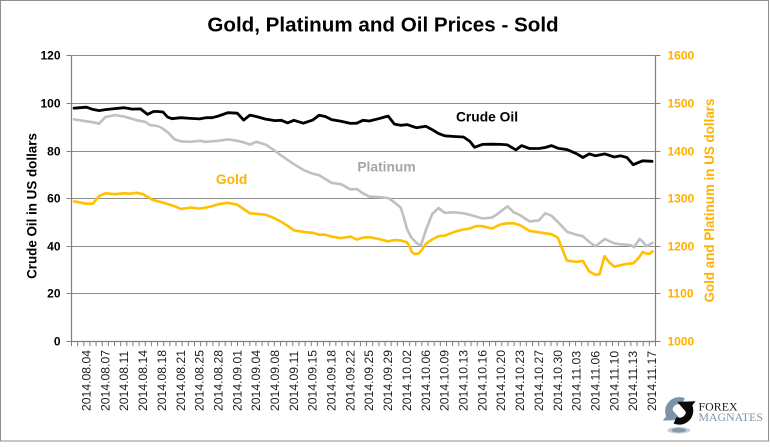  What do you see at coordinates (426, 380) in the screenshot?
I see `svg-text: 2014.10.06` at bounding box center [426, 380].